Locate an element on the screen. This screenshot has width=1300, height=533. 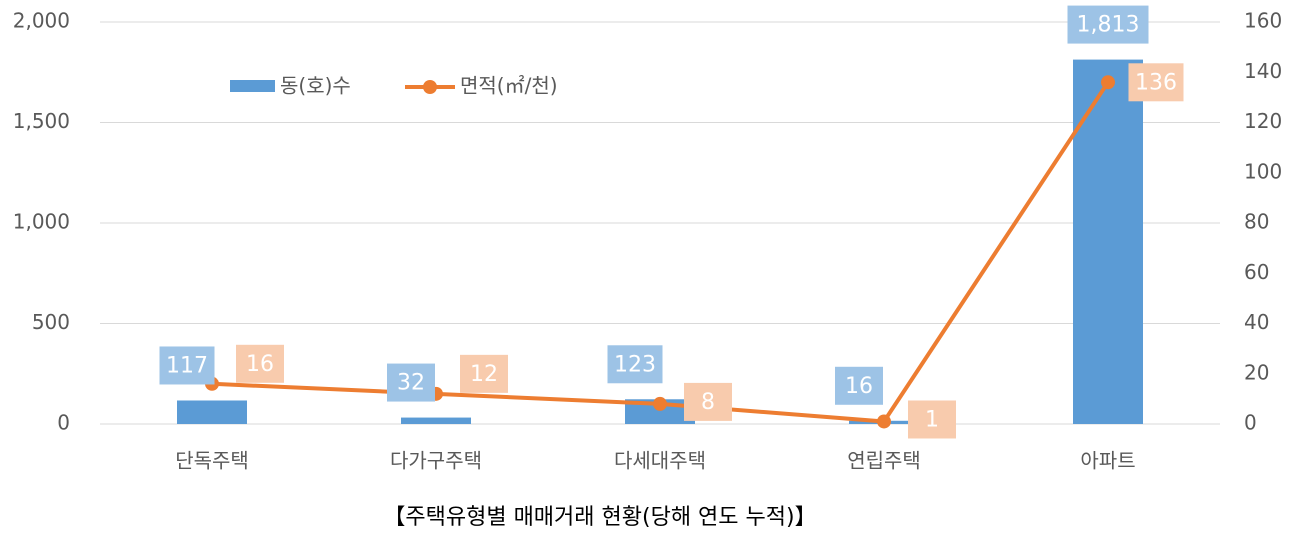
bar-label: 32 is located at coordinates (411, 383).